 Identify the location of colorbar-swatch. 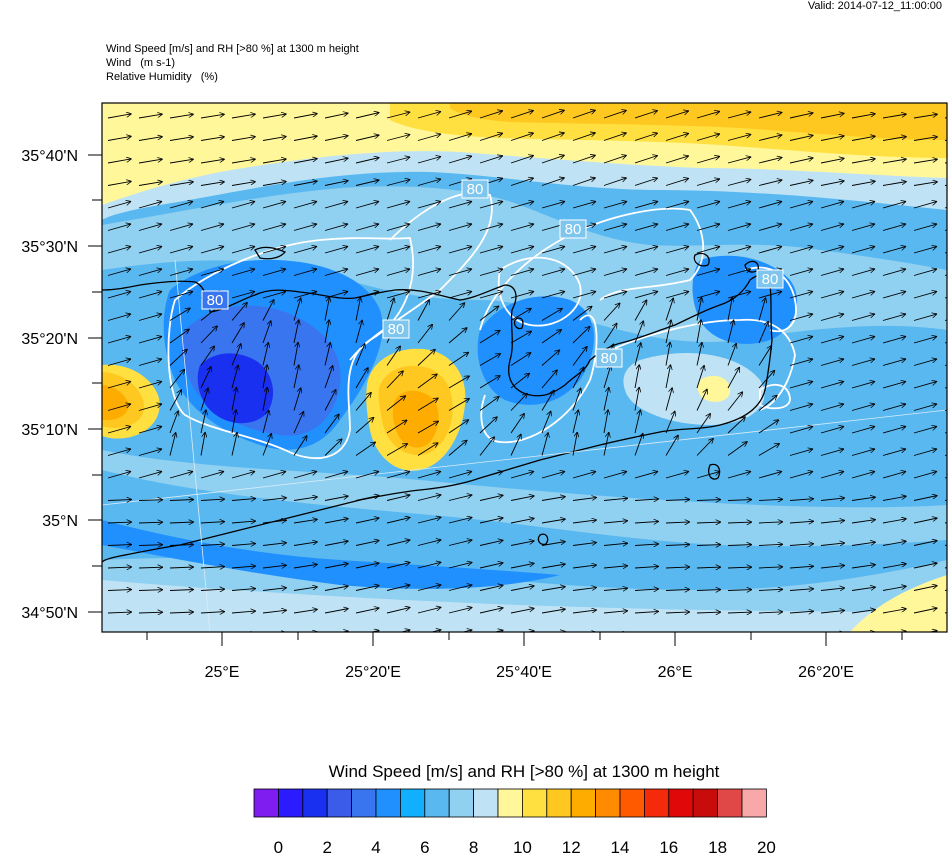
(388, 803).